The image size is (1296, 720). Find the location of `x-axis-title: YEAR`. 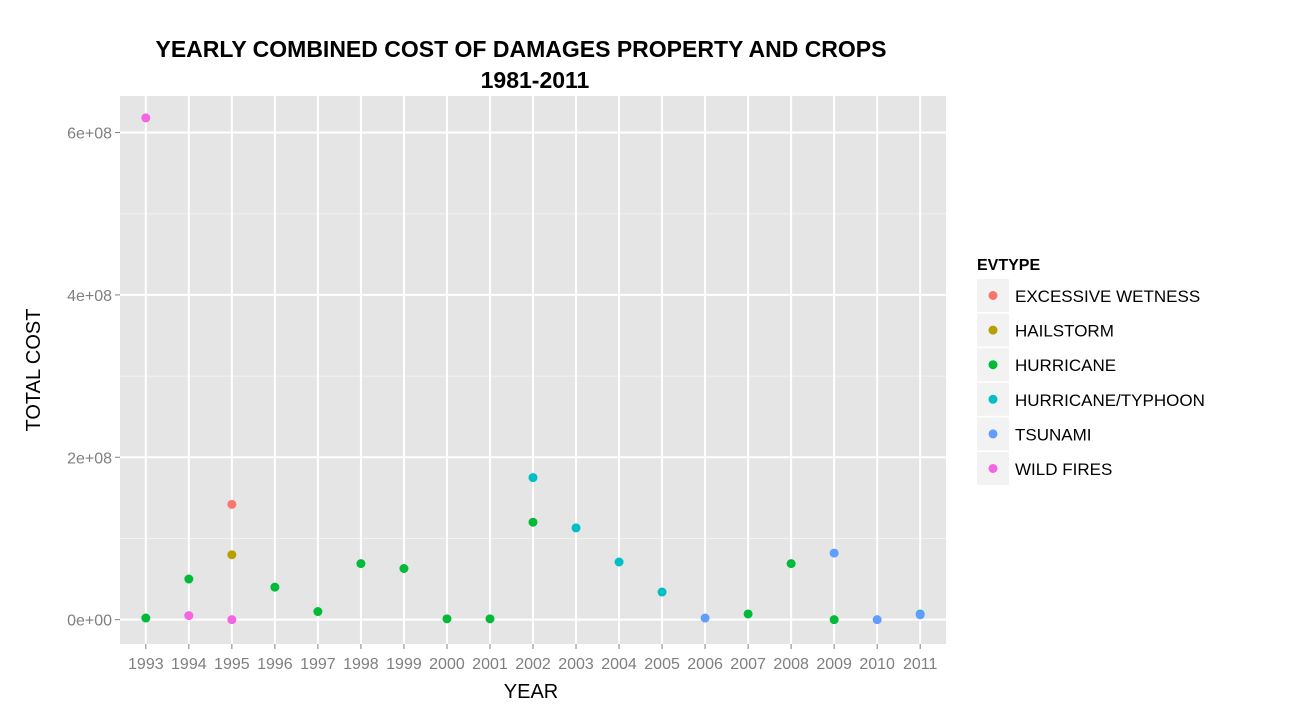

x-axis-title: YEAR is located at coordinates (531, 692).